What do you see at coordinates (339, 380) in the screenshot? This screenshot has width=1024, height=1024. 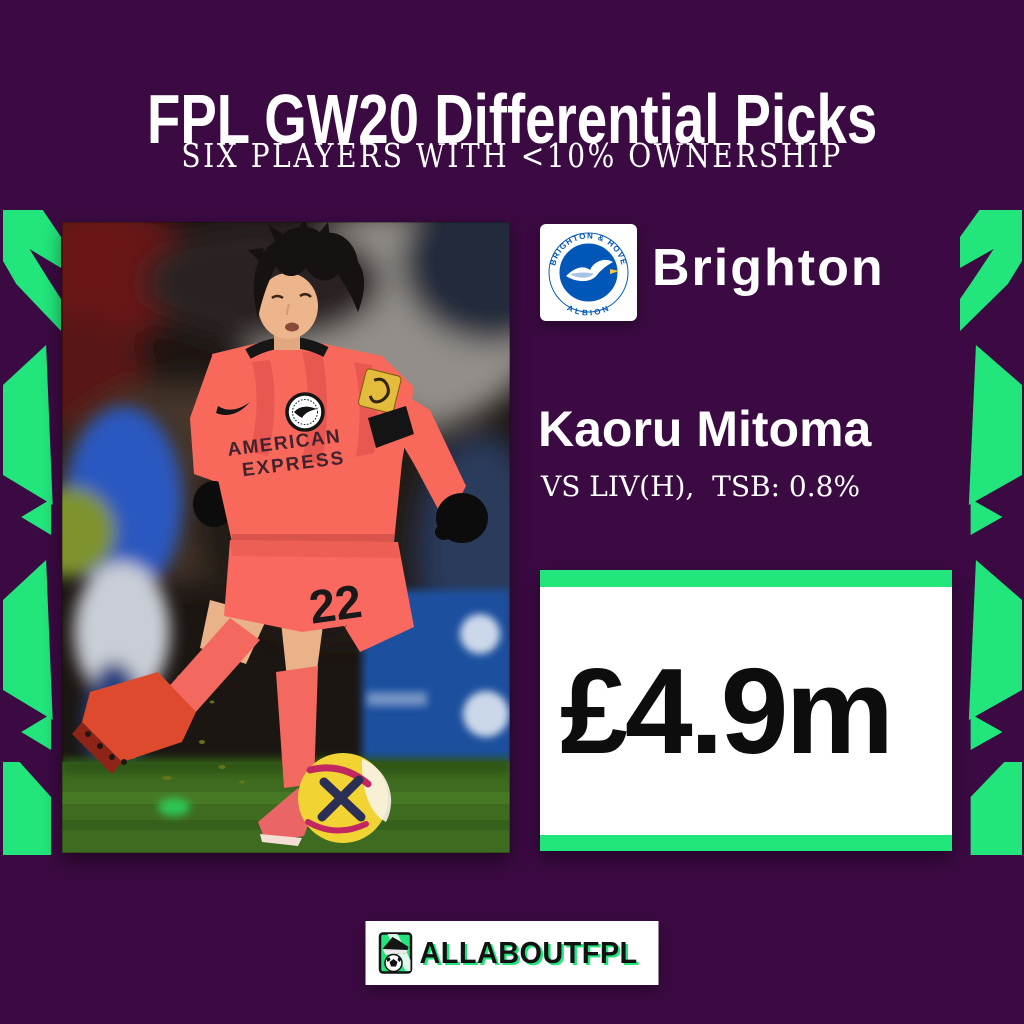 I see `player-figure: AMERICAN EXPRESS` at bounding box center [339, 380].